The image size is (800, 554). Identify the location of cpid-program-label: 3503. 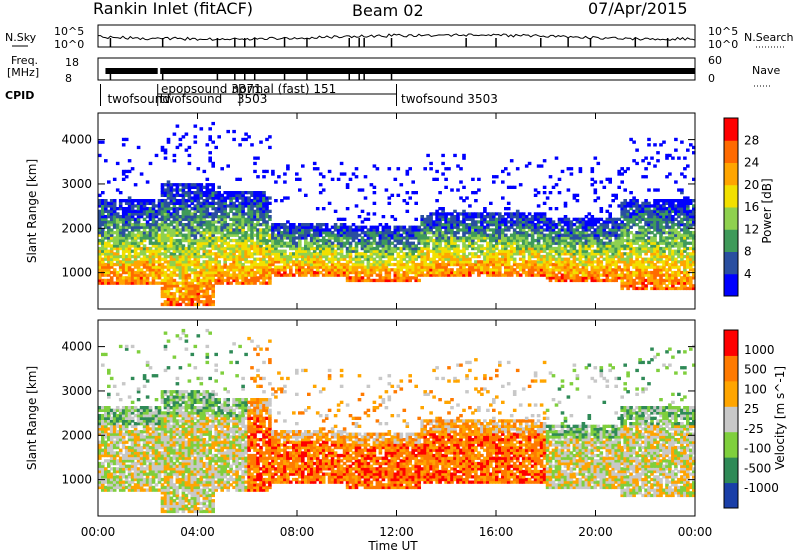
(252, 99).